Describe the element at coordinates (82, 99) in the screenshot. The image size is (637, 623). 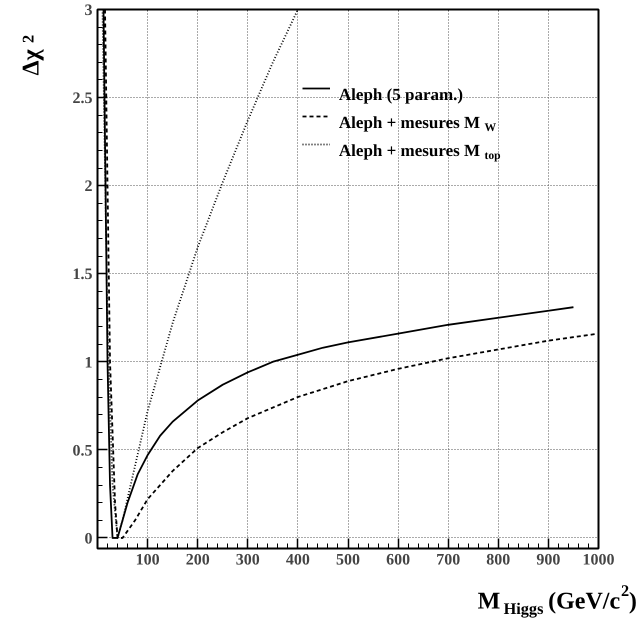
I see `y-tick-label: 2.5` at that location.